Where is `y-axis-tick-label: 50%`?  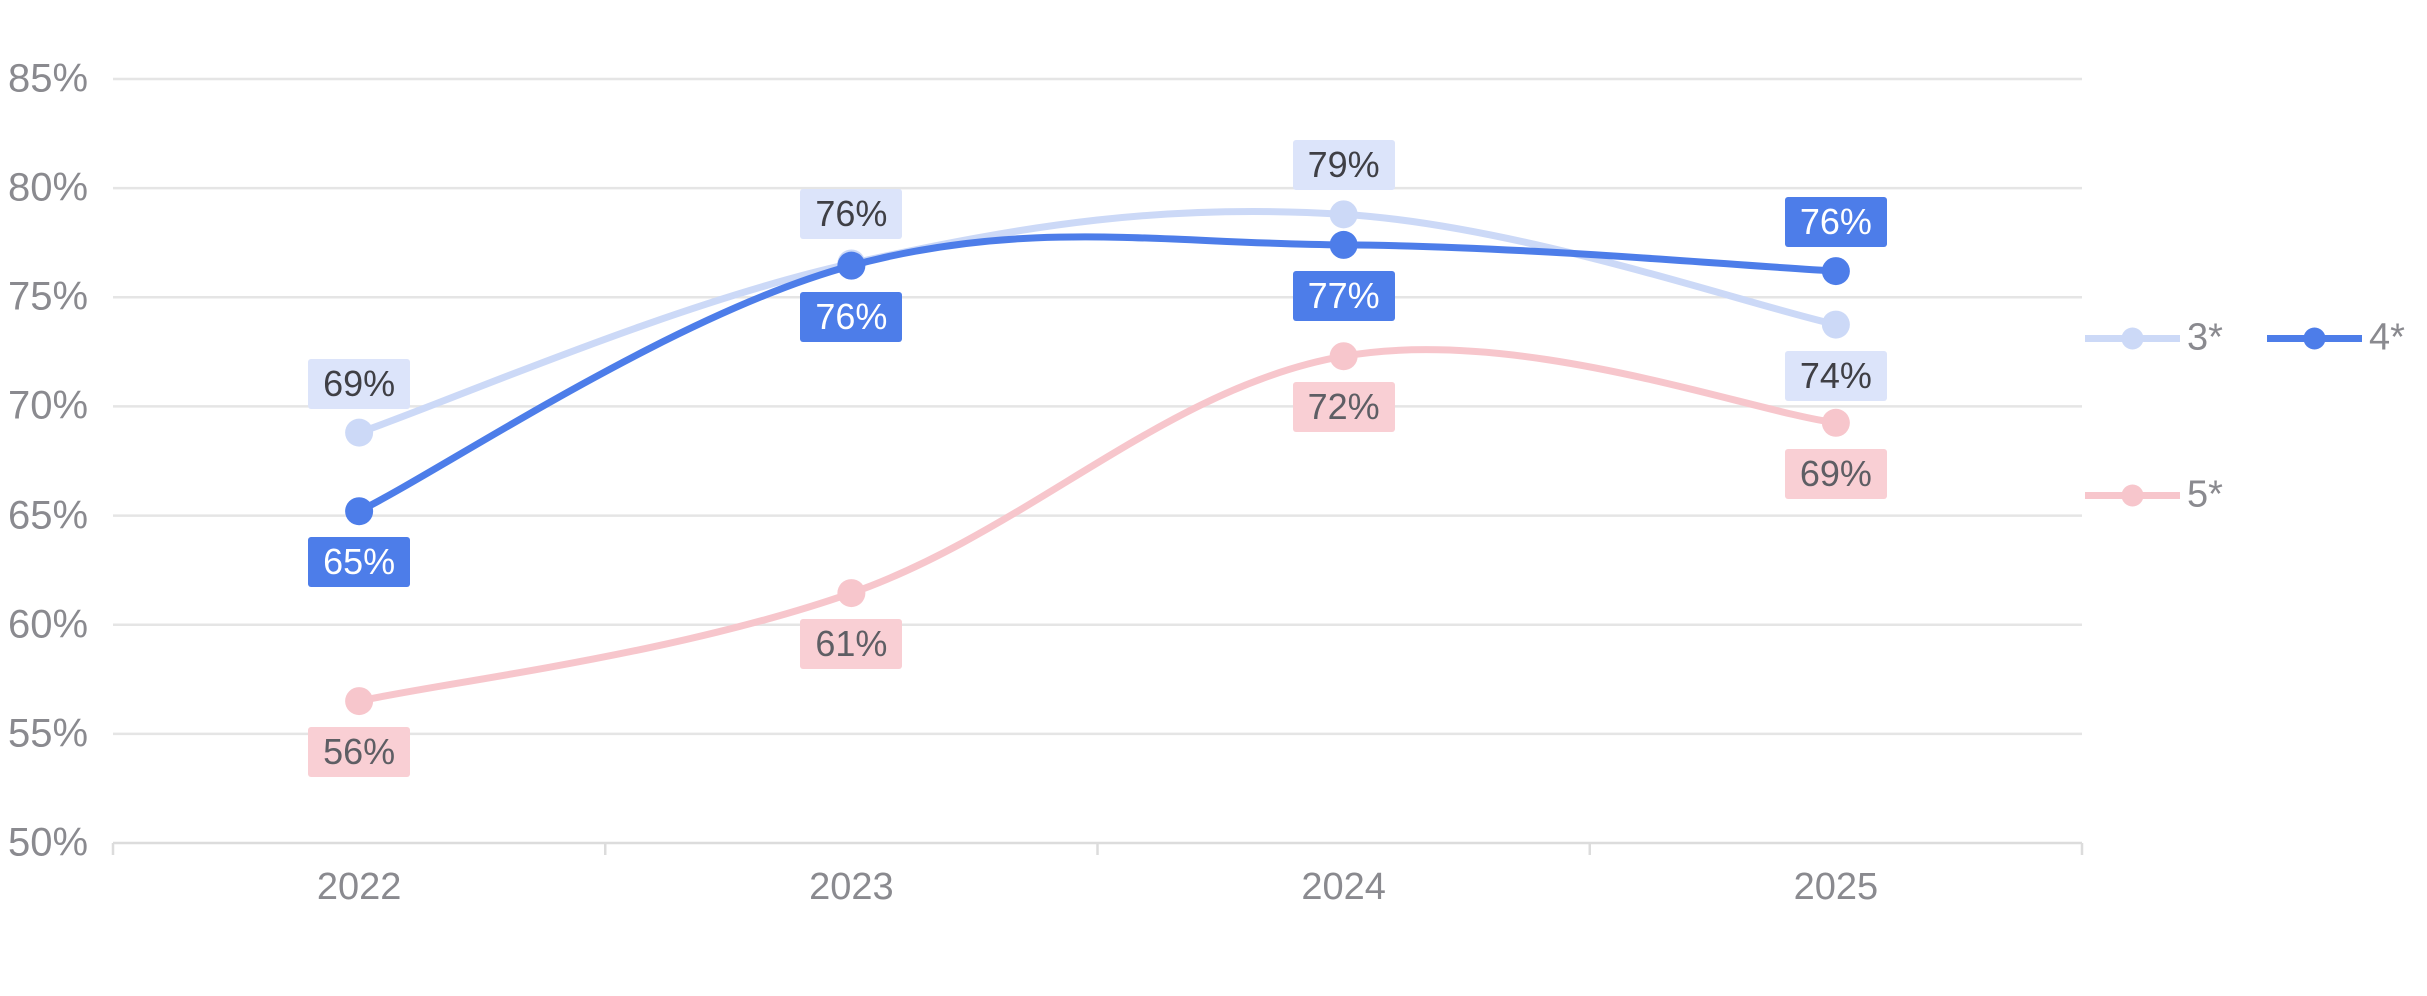 y-axis-tick-label: 50% is located at coordinates (48, 842).